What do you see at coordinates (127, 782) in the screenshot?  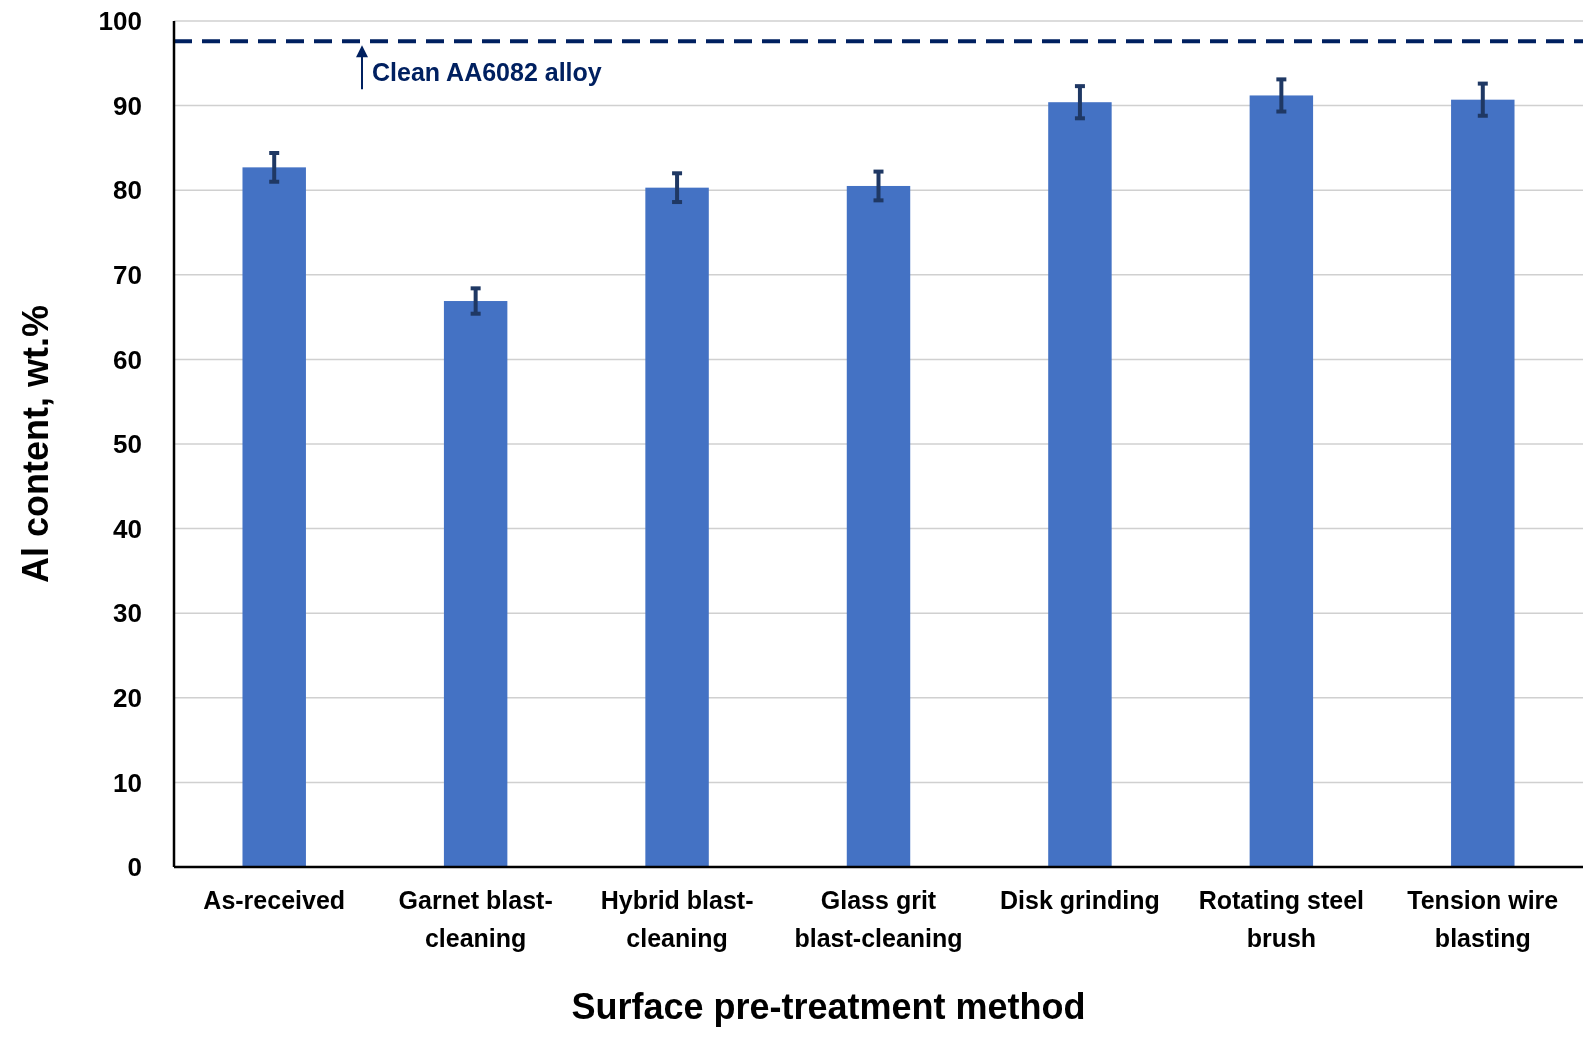 I see `y-tick-label: 10` at bounding box center [127, 782].